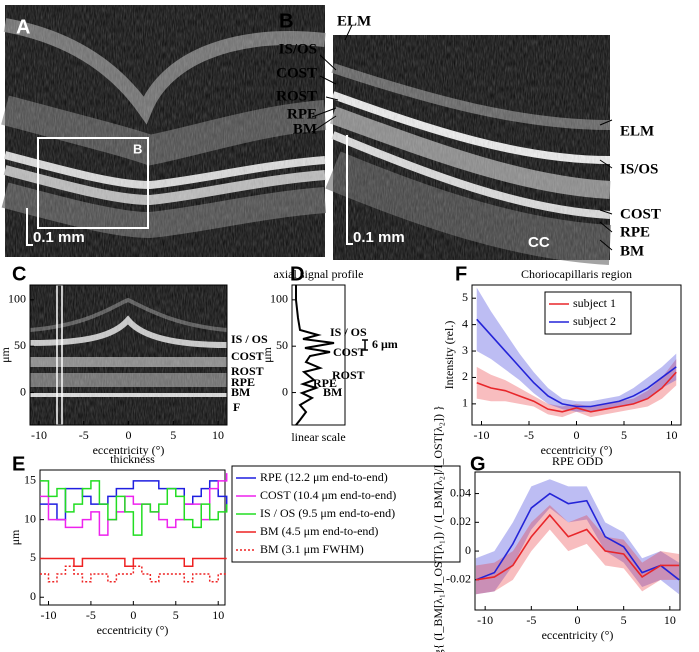 The image size is (699, 652). Describe the element at coordinates (297, 274) in the screenshot. I see `panel-label: D` at that location.